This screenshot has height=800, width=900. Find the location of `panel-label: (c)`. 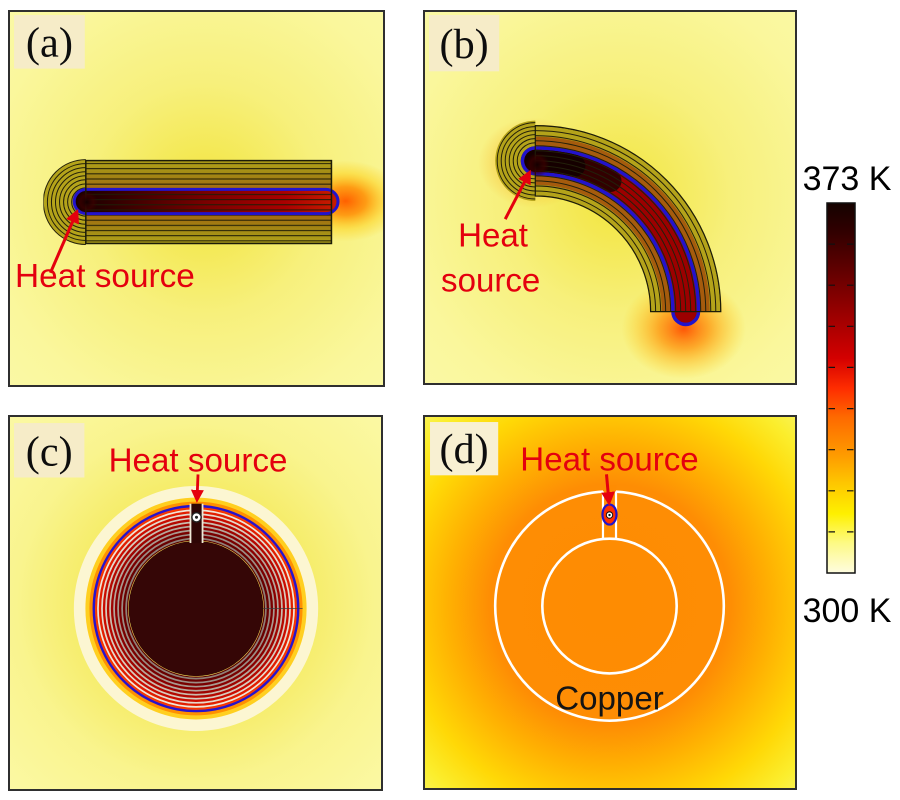

panel-label: (c) is located at coordinates (49, 451).